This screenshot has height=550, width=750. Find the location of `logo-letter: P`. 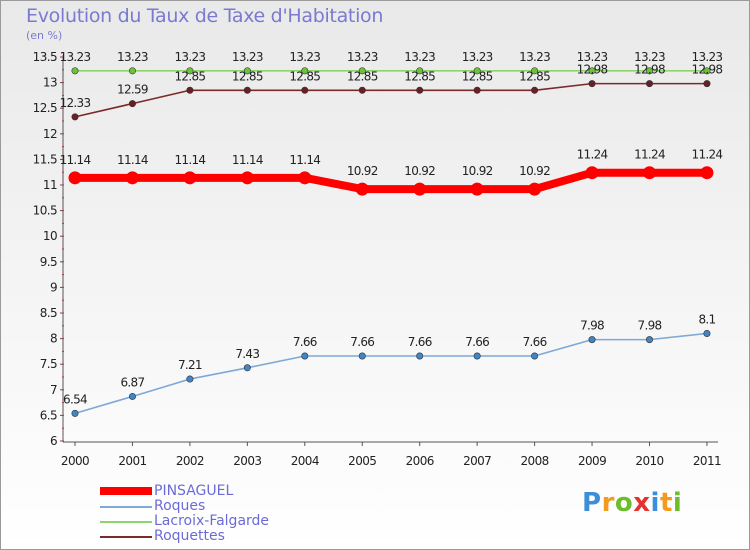

logo-letter: P is located at coordinates (592, 503).